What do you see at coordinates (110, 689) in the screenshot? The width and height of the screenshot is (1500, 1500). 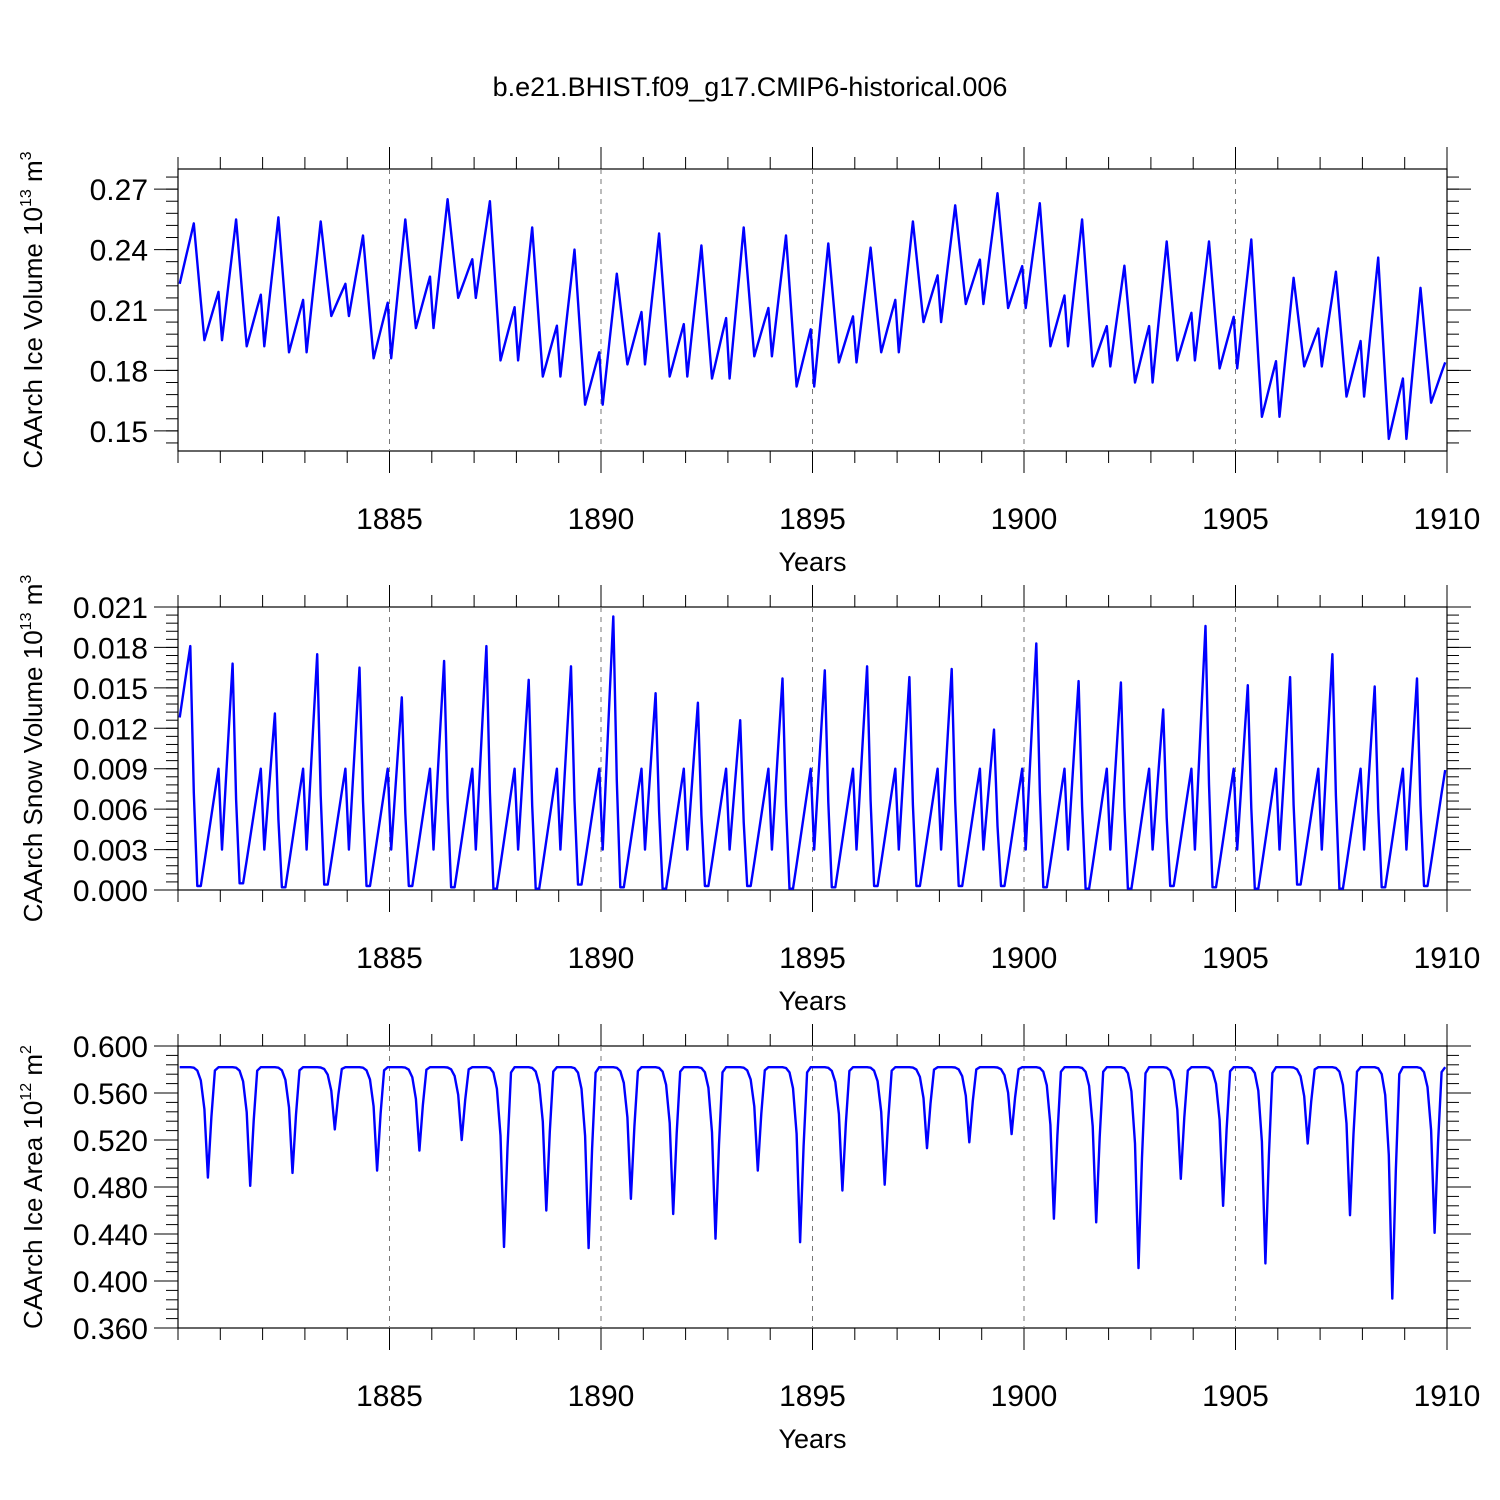 I see `y-tick-label: 0.015` at bounding box center [110, 689].